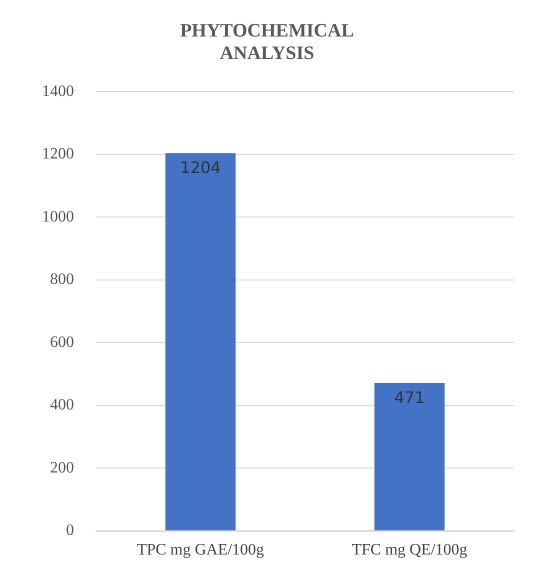  I want to click on y-tick-label: 600, so click(62, 342).